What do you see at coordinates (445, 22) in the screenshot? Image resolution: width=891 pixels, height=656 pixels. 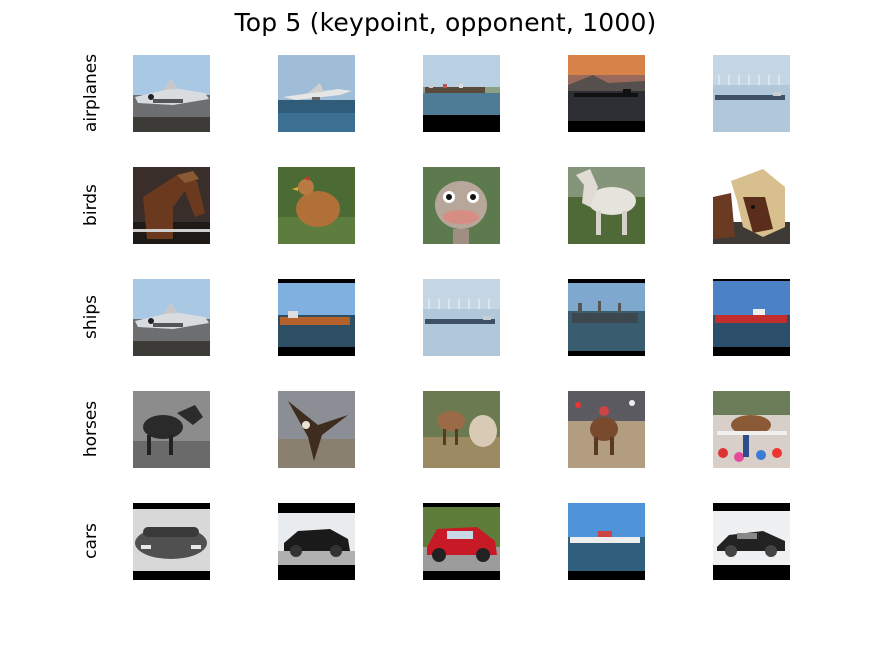 I see `figure-title: Top 5 (keypoint, opponent, 1000)` at bounding box center [445, 22].